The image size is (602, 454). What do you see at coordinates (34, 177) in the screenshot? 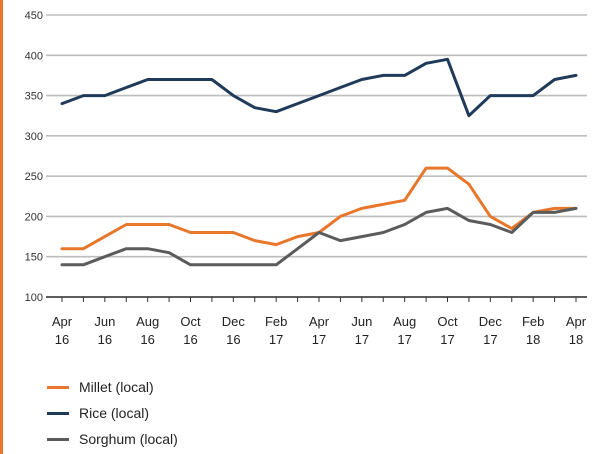
I see `y-tick-label: 250` at bounding box center [34, 177].